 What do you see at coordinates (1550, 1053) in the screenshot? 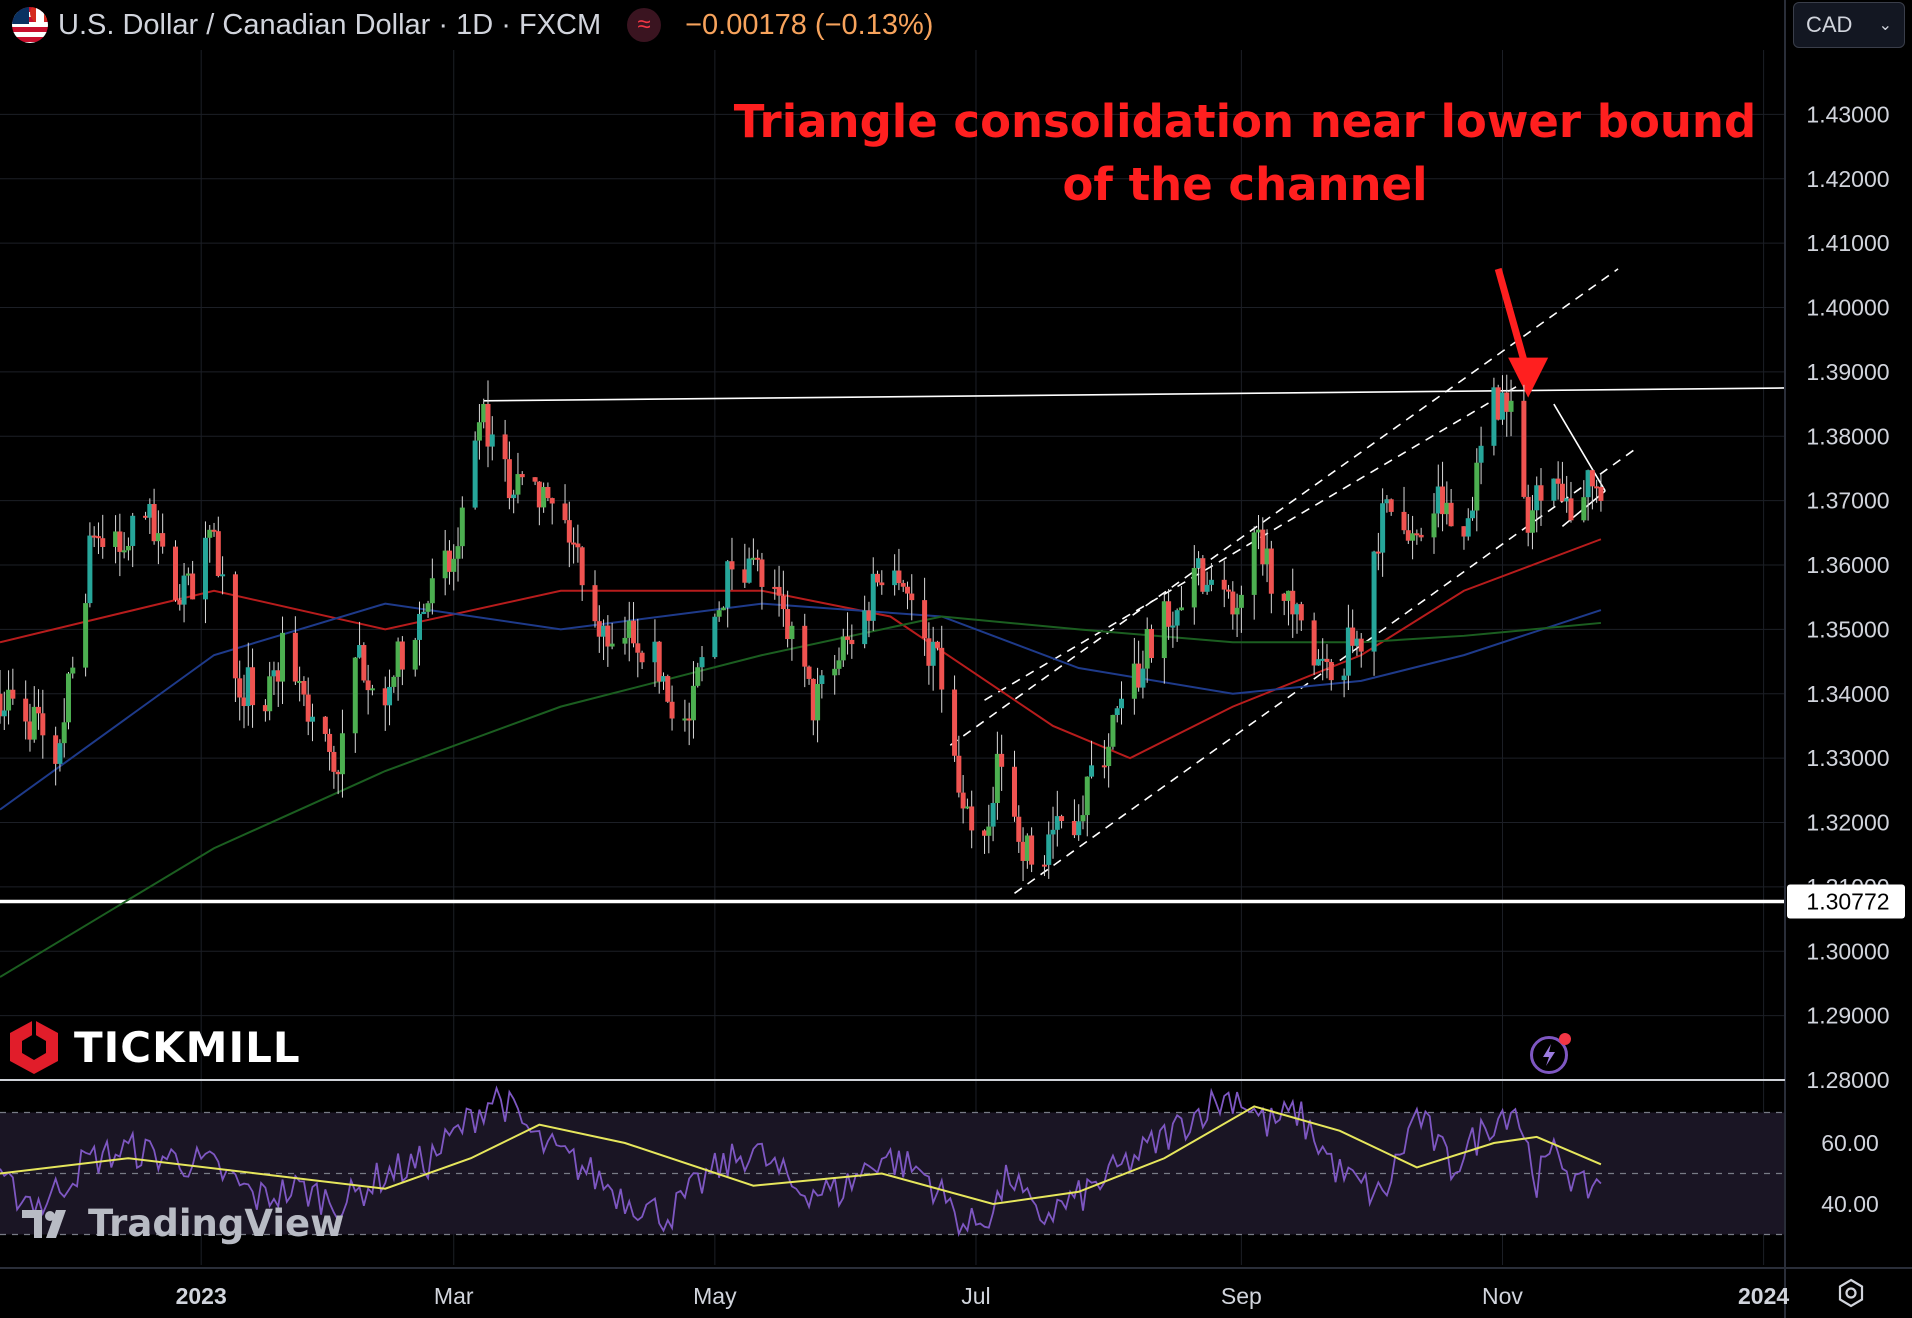
I see `lightning-icon` at bounding box center [1550, 1053].